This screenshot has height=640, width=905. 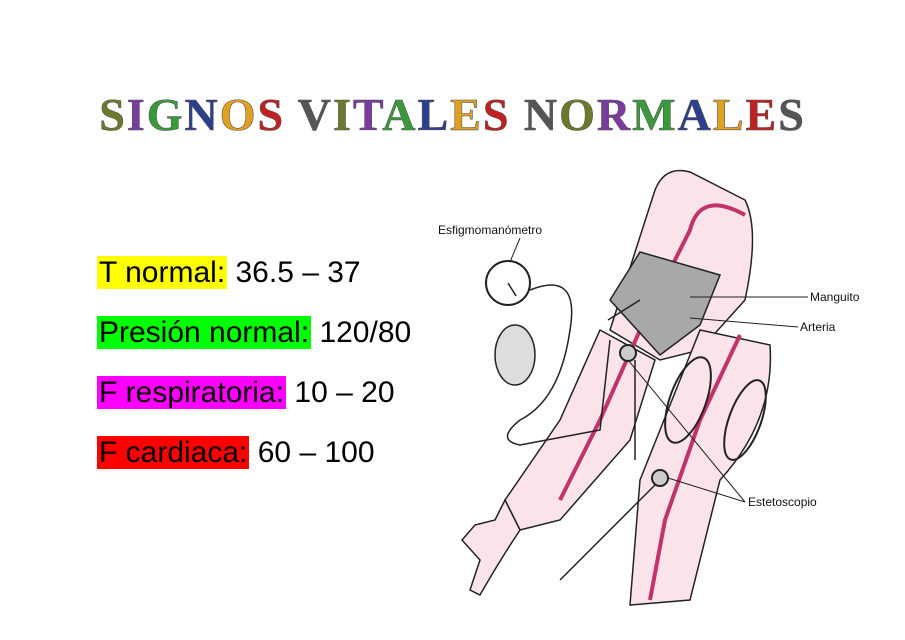 I want to click on gauge-needle, so click(x=512, y=289).